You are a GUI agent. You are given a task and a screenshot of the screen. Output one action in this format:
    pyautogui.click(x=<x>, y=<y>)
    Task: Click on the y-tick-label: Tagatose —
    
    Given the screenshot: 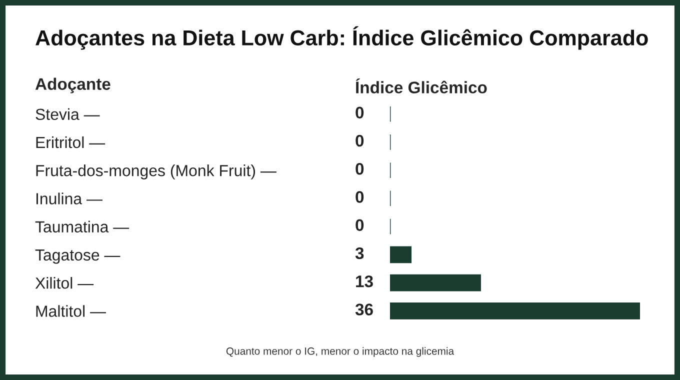 What is the action you would take?
    pyautogui.click(x=77, y=256)
    